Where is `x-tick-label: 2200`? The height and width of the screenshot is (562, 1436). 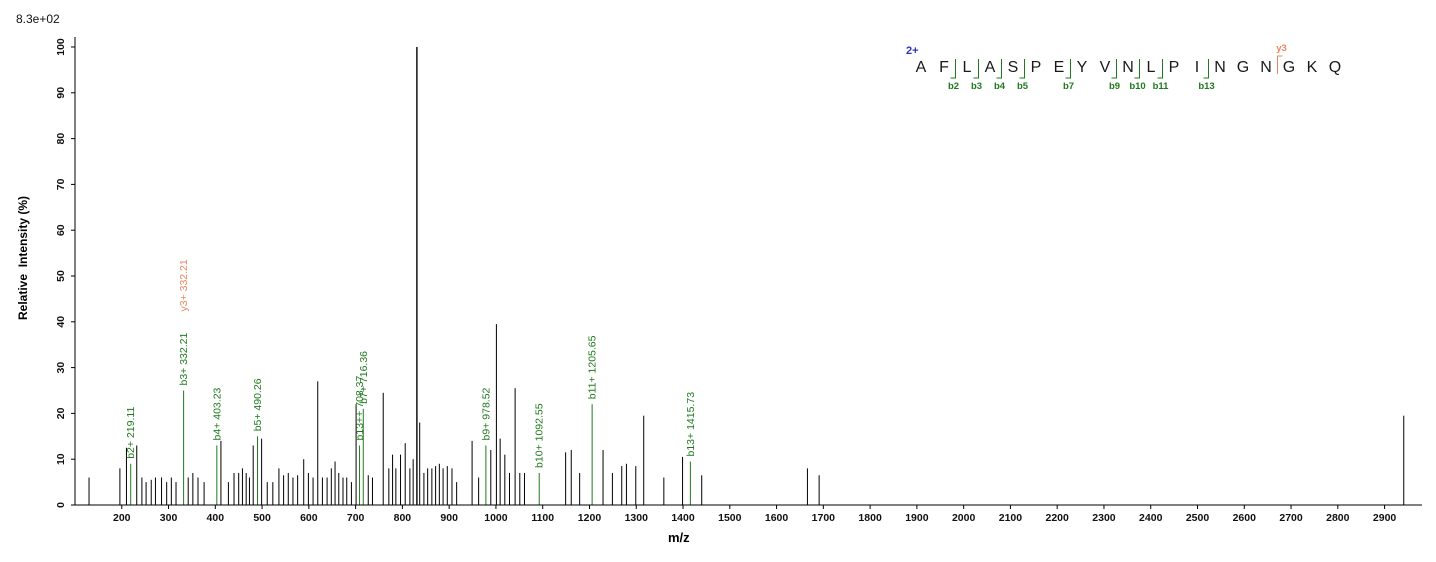 x-tick-label: 2200 is located at coordinates (1058, 518).